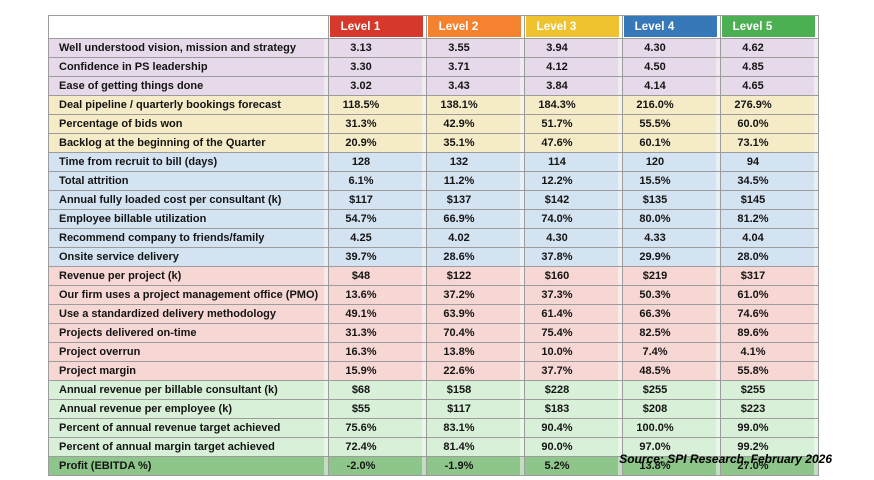  What do you see at coordinates (671, 390) in the screenshot?
I see `value-cell: $255` at bounding box center [671, 390].